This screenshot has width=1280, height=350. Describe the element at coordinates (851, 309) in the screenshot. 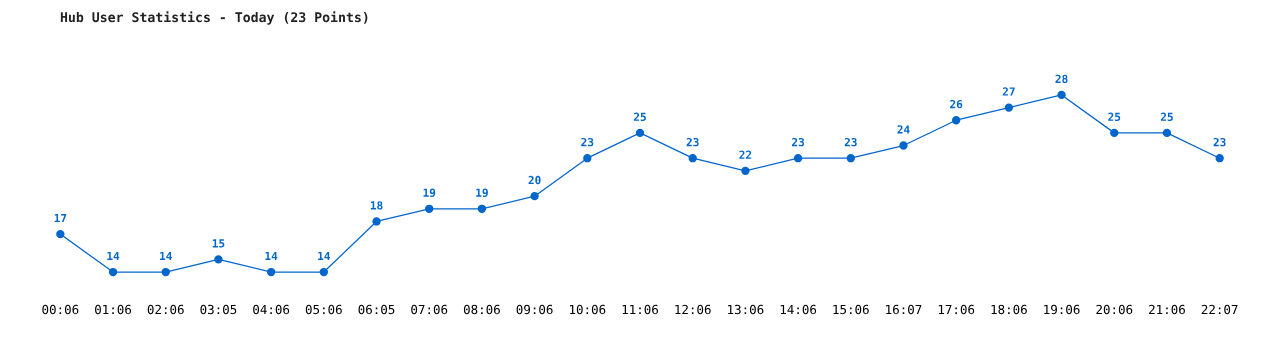

I see `x-tick-label: 15:06` at that location.